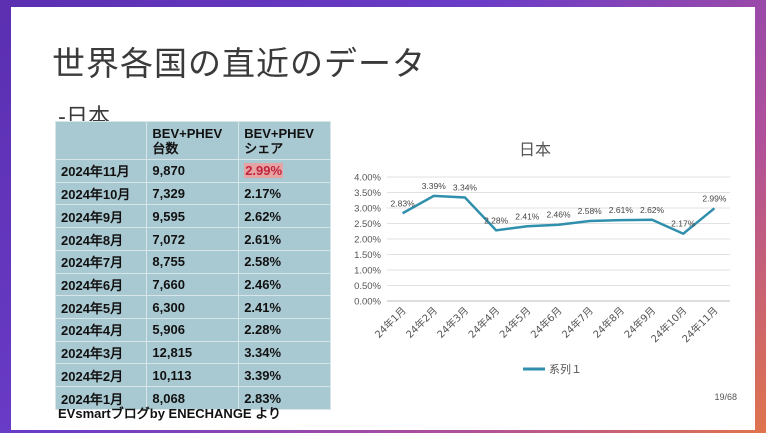 The width and height of the screenshot is (766, 433). I want to click on units-cell: 7,660, so click(193, 284).